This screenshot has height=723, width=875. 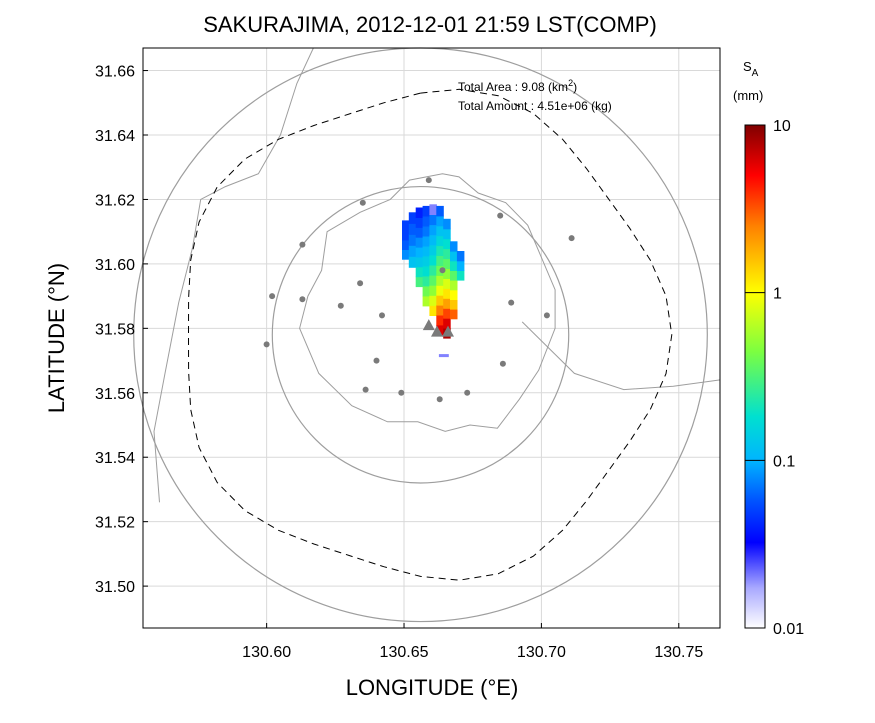 I want to click on y-tick-label: 31.56, so click(x=115, y=394).